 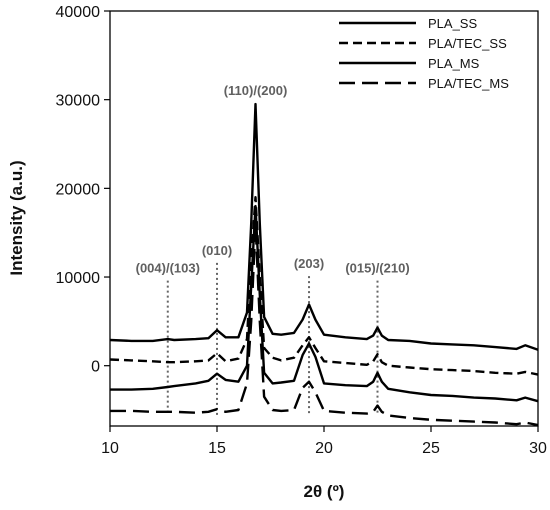 What do you see at coordinates (217, 448) in the screenshot?
I see `x-tick-label: 15` at bounding box center [217, 448].